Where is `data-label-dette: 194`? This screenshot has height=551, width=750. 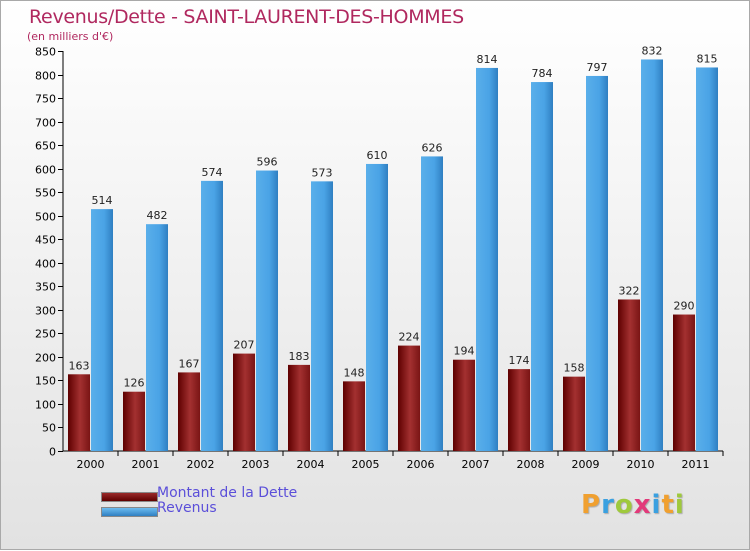
data-label-dette: 194 is located at coordinates (464, 351).